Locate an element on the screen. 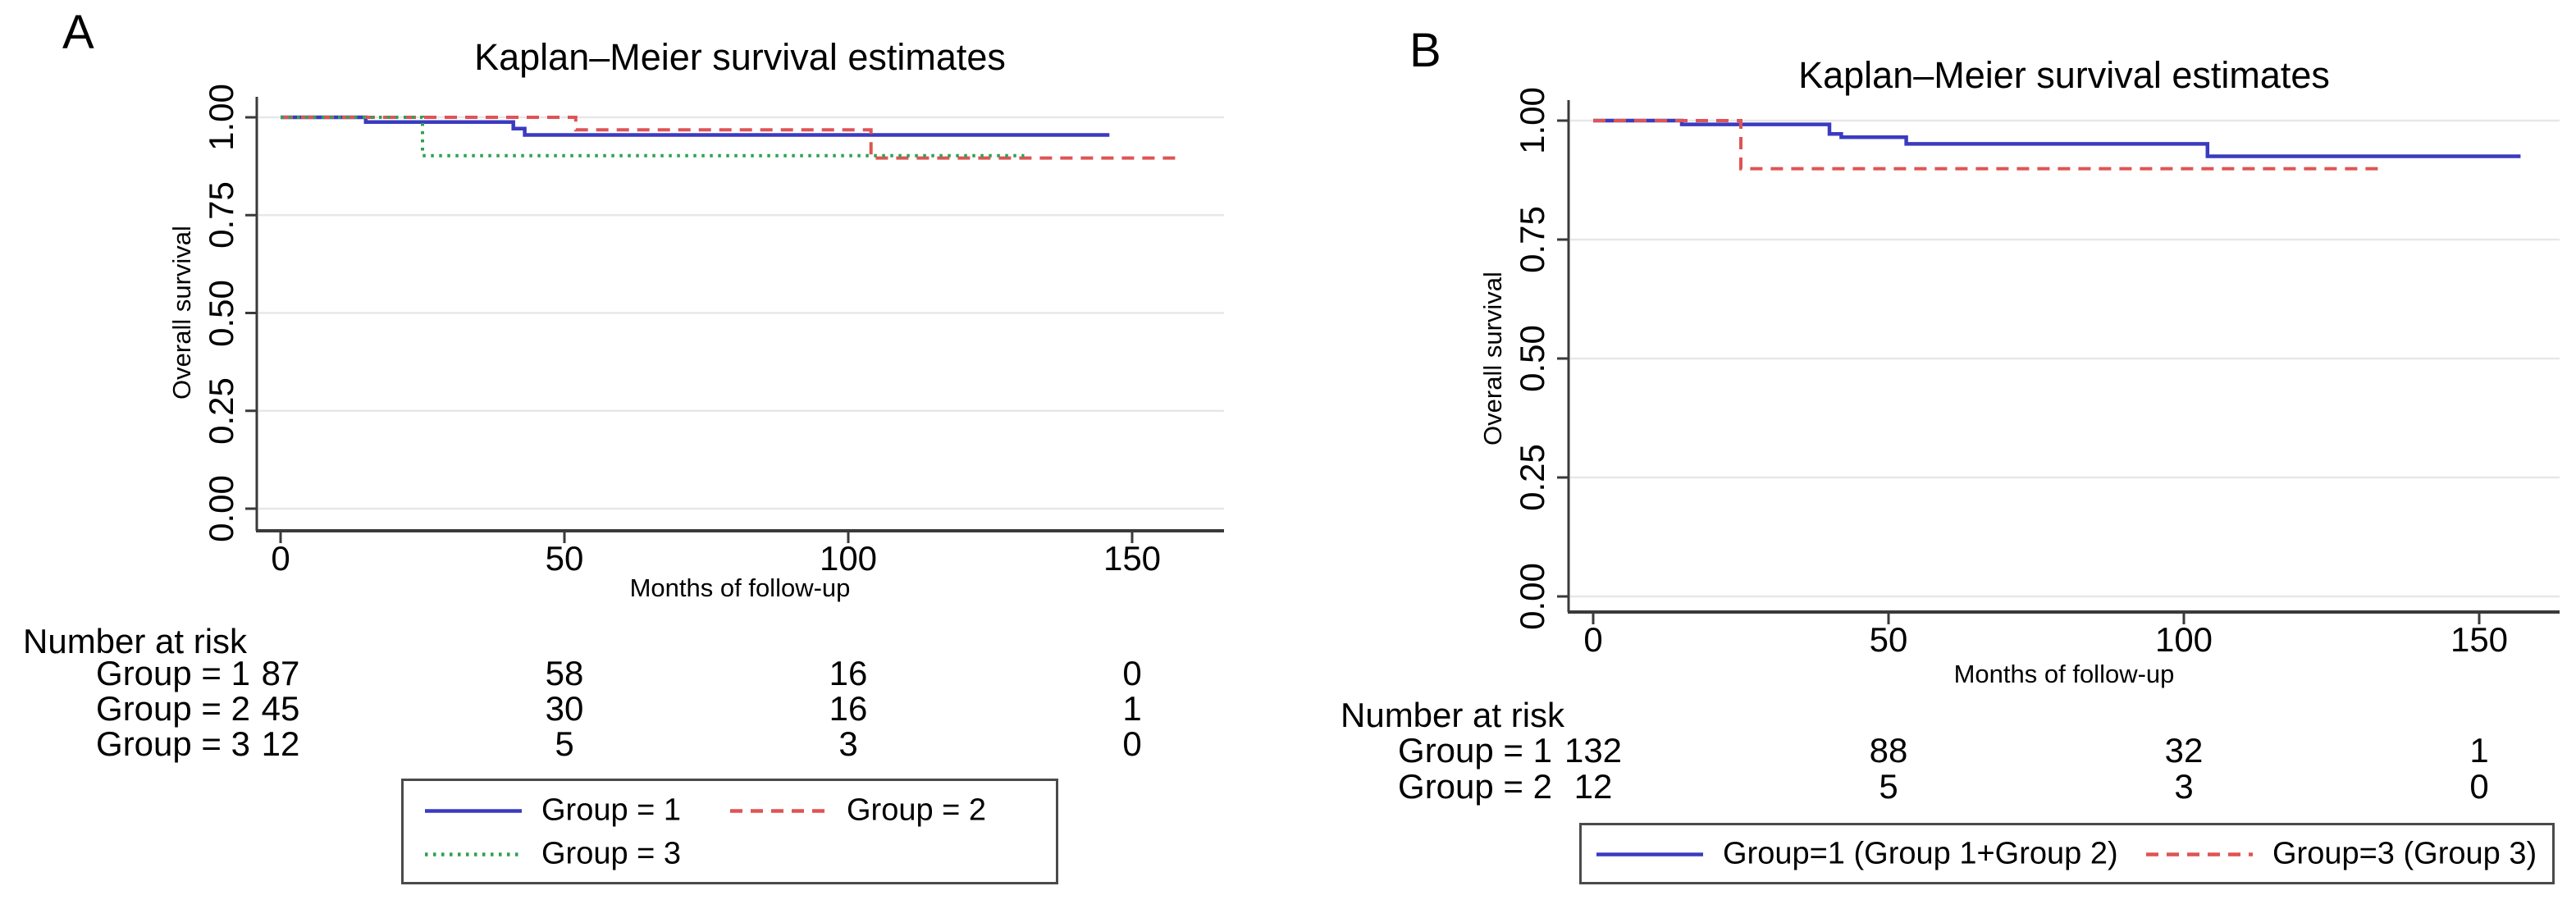 This screenshot has width=2576, height=909. panel-a-risk-header: Number at risk is located at coordinates (135, 641).